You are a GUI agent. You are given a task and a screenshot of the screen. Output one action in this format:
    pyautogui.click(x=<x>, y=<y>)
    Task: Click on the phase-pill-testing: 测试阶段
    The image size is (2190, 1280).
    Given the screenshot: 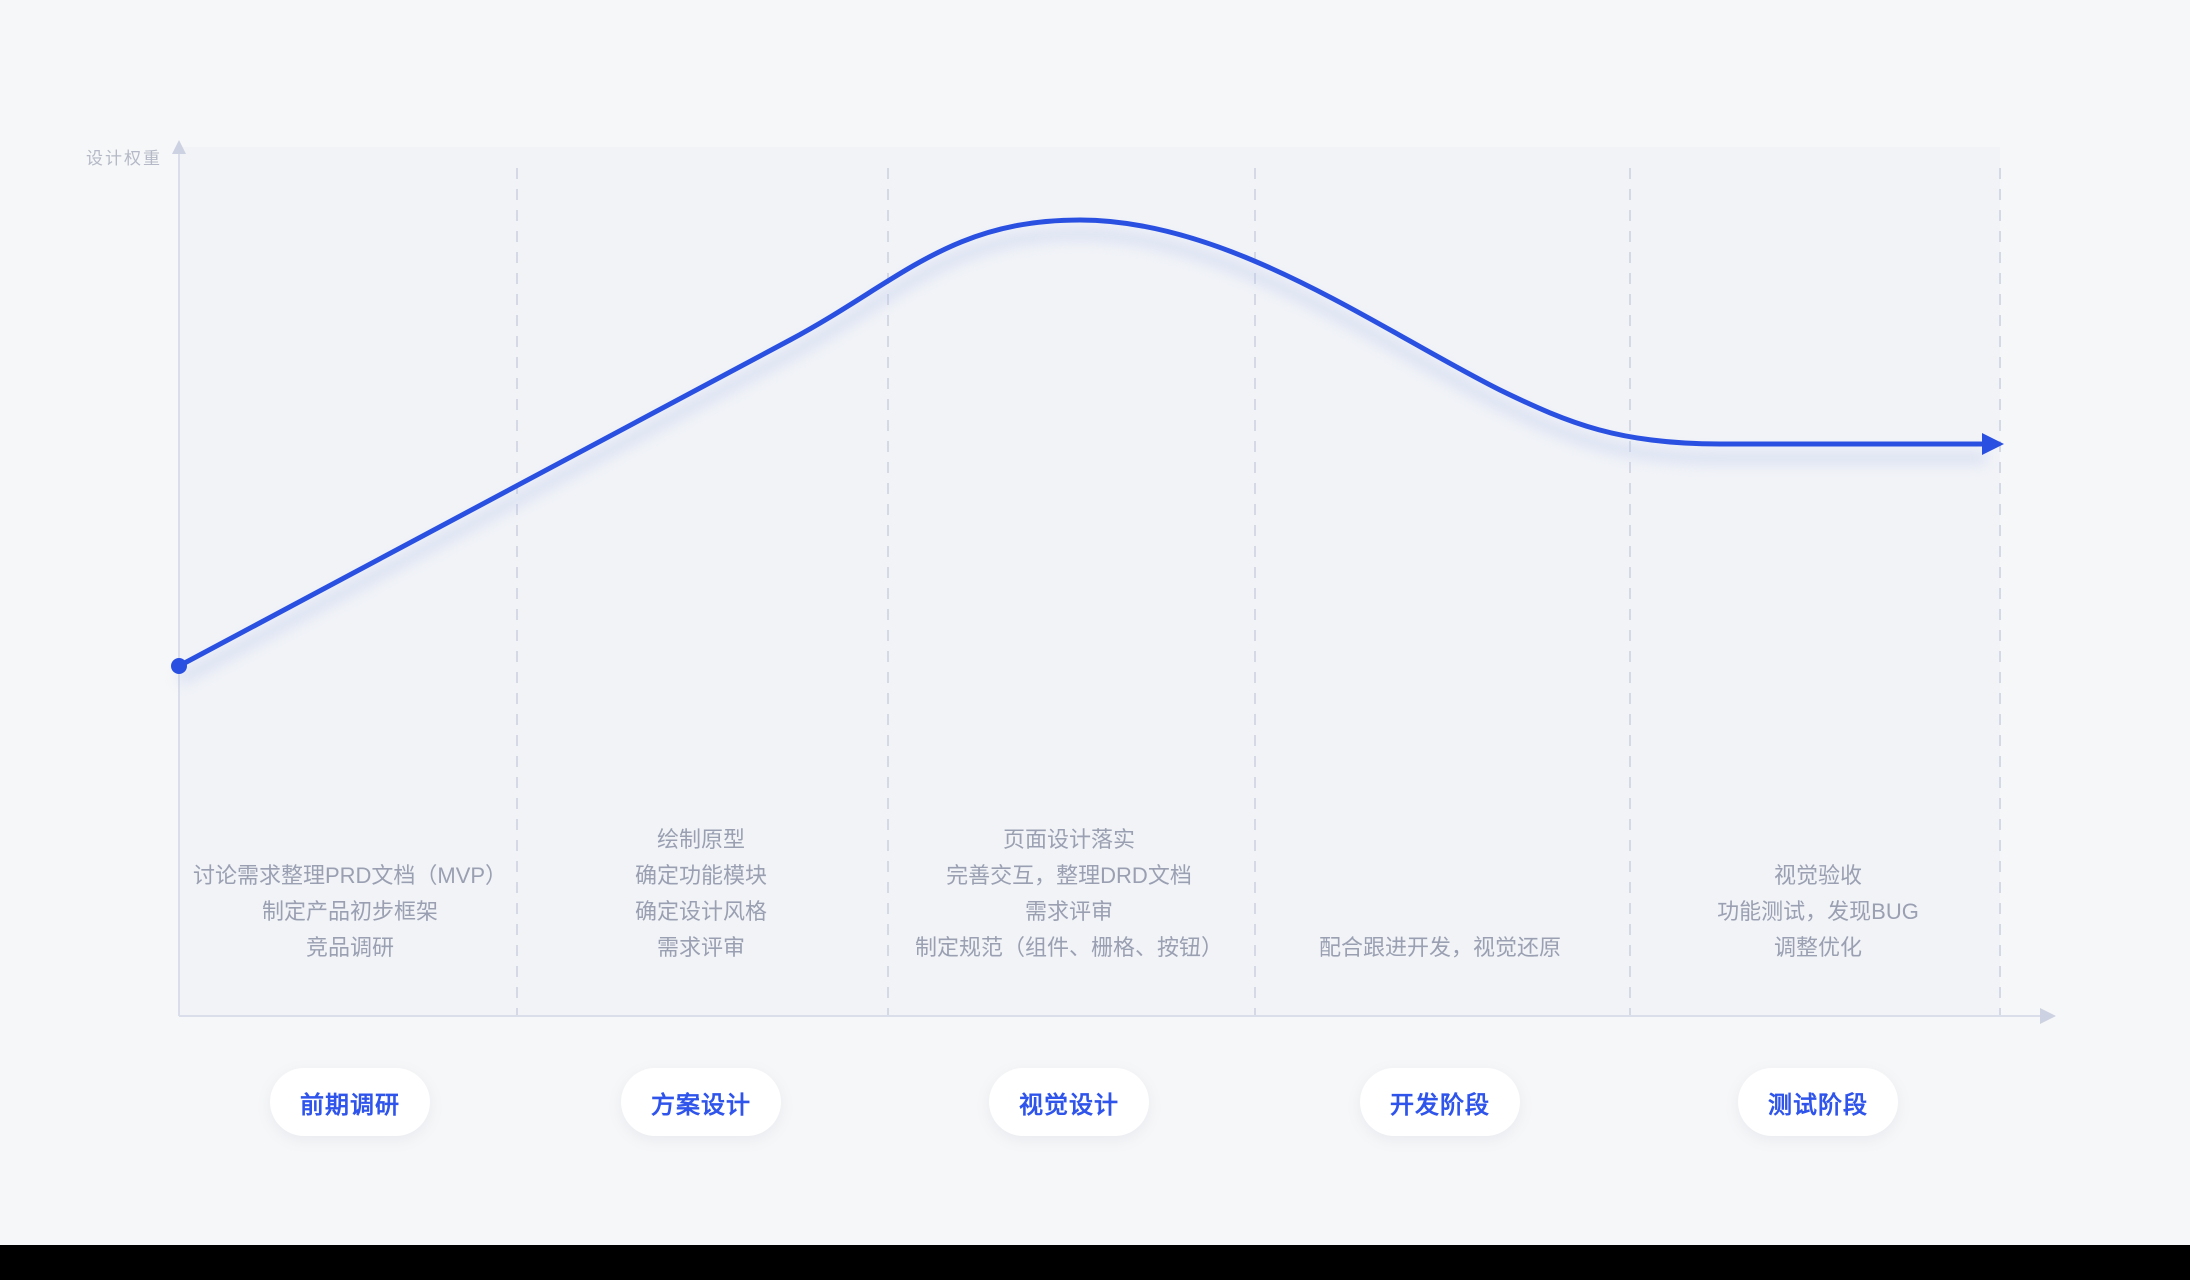 What is the action you would take?
    pyautogui.click(x=1818, y=1102)
    